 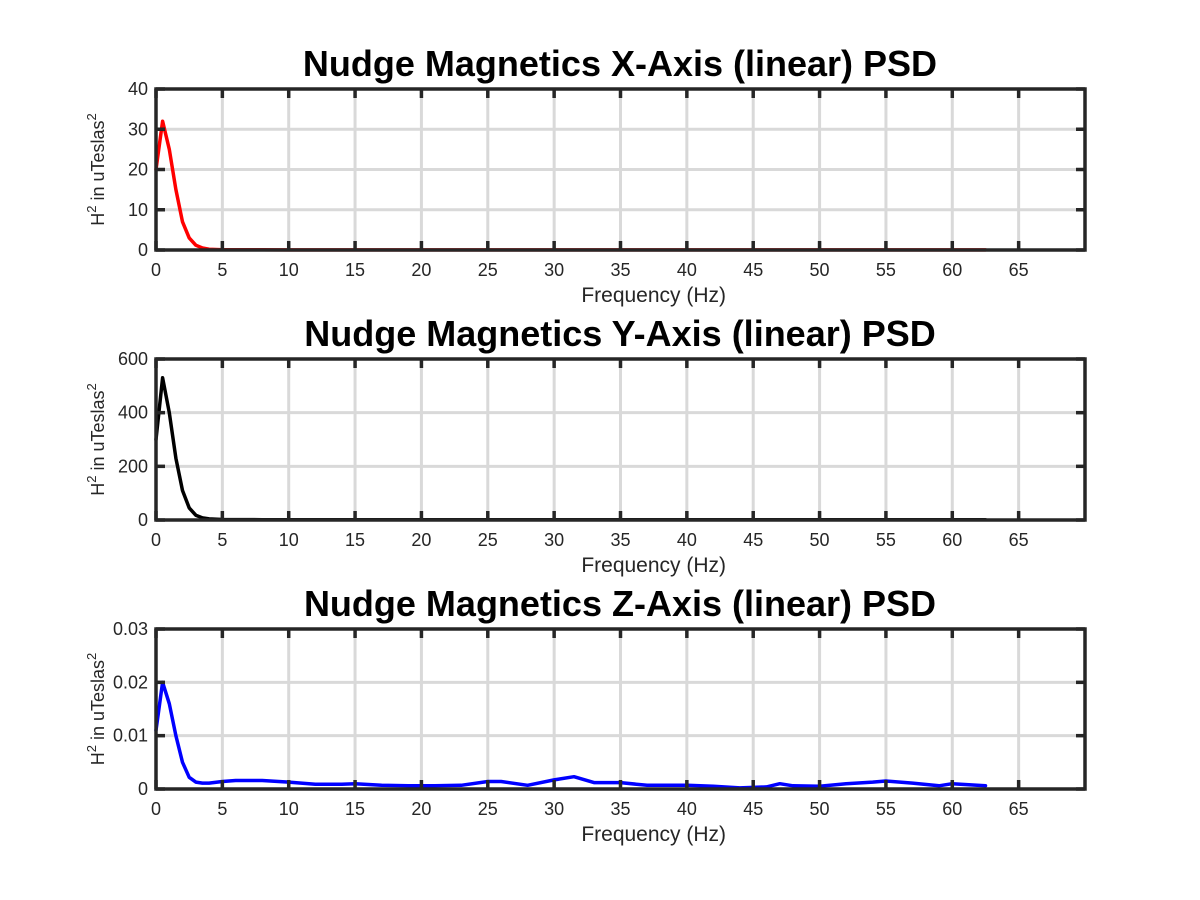 I want to click on y-tick-label: 0.02, so click(x=130, y=682).